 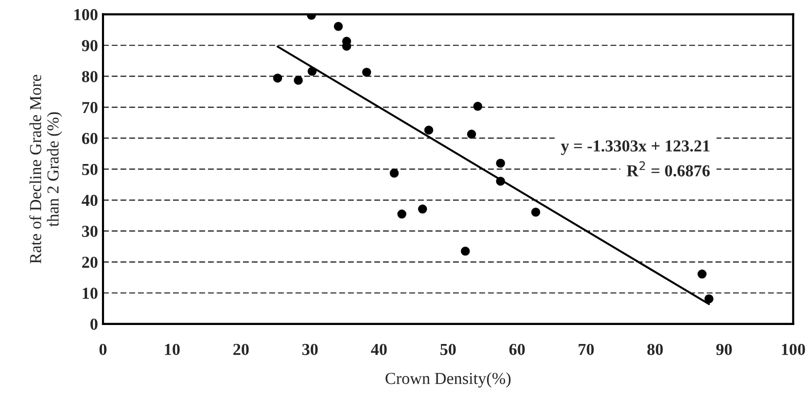 What do you see at coordinates (241, 350) in the screenshot?
I see `x-tick-label: 20` at bounding box center [241, 350].